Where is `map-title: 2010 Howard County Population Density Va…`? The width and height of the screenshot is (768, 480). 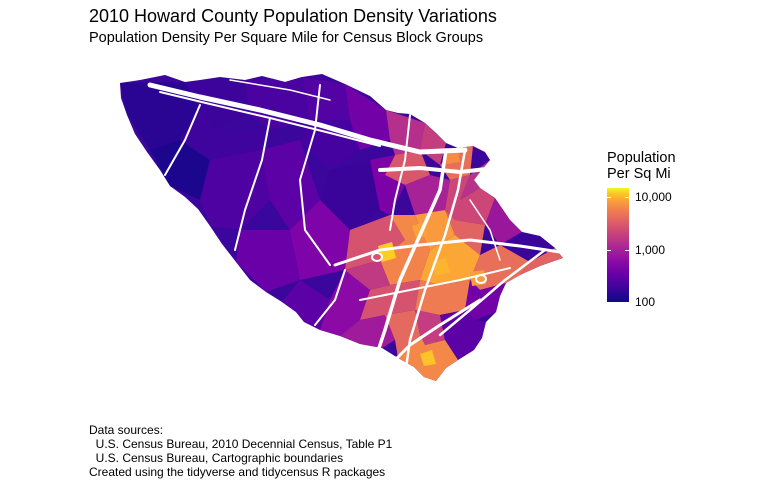
map-title: 2010 Howard County Population Density Va… is located at coordinates (293, 16).